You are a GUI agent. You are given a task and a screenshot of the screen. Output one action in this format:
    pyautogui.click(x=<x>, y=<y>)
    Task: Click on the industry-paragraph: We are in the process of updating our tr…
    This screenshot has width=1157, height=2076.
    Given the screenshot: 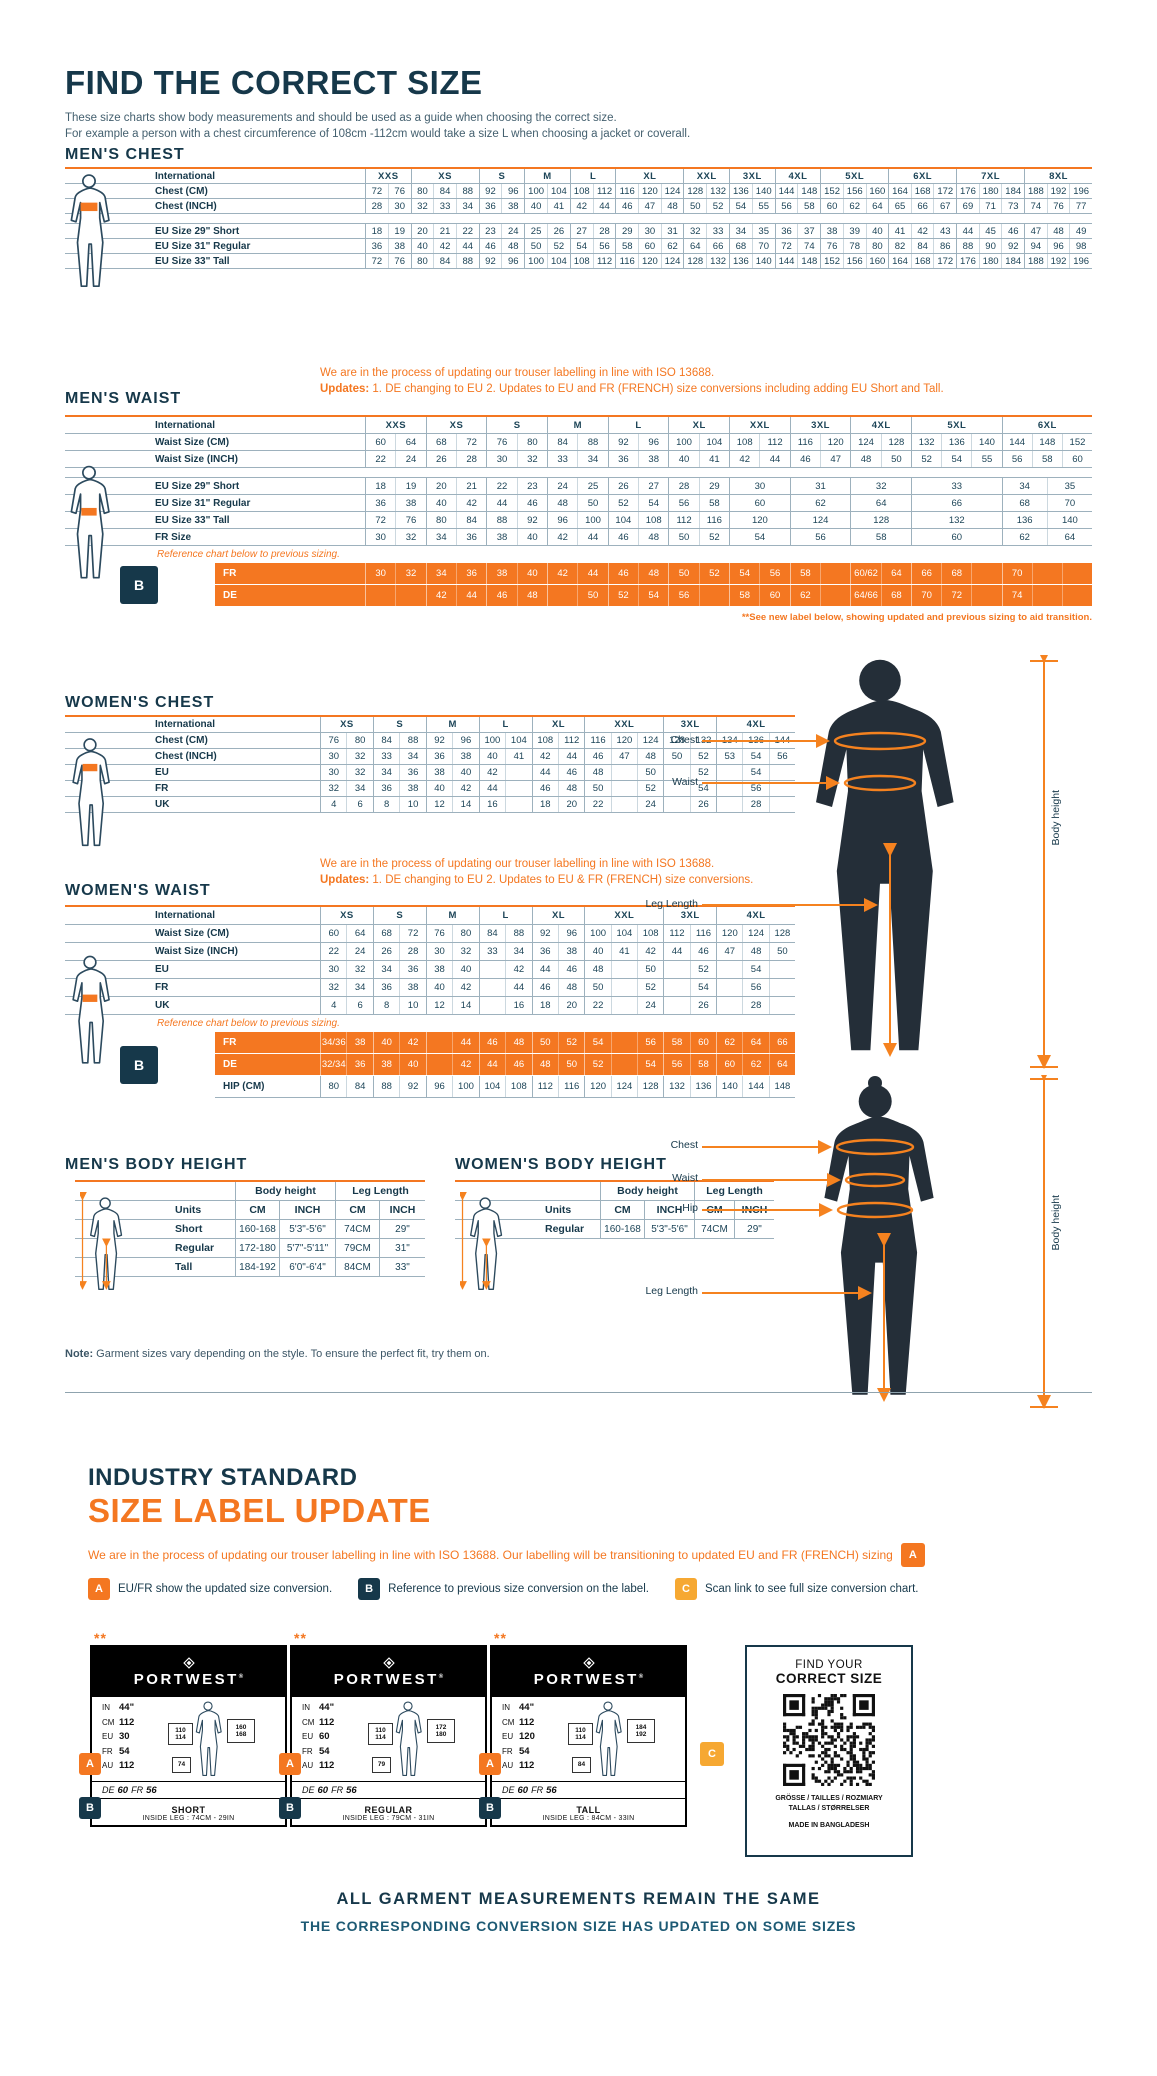 What is the action you would take?
    pyautogui.click(x=506, y=1555)
    